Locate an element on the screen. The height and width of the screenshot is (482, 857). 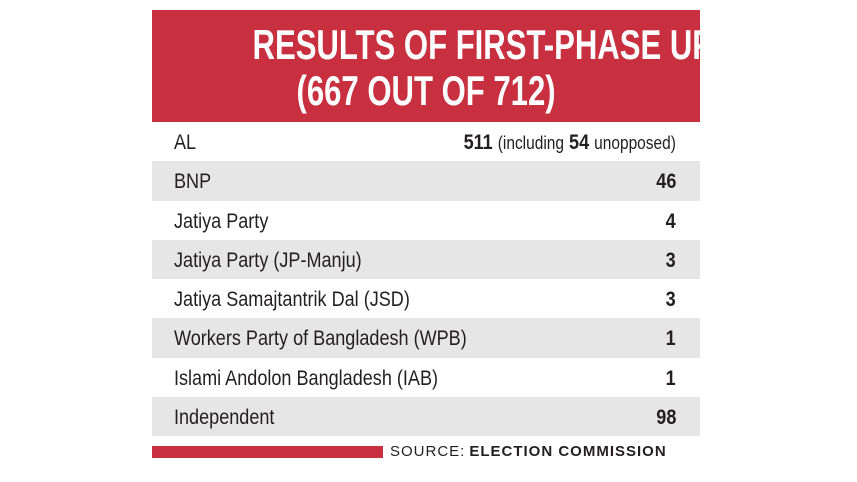
seat-cell: 511 (including 54 unopposed) is located at coordinates (570, 143).